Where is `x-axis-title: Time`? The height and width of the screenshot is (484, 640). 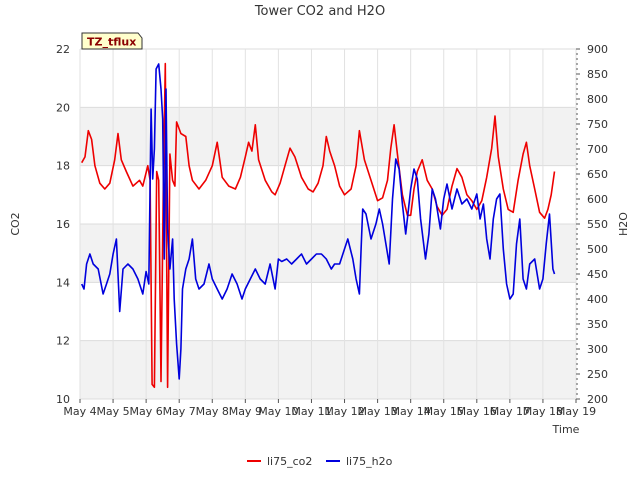 x-axis-title: Time is located at coordinates (566, 429).